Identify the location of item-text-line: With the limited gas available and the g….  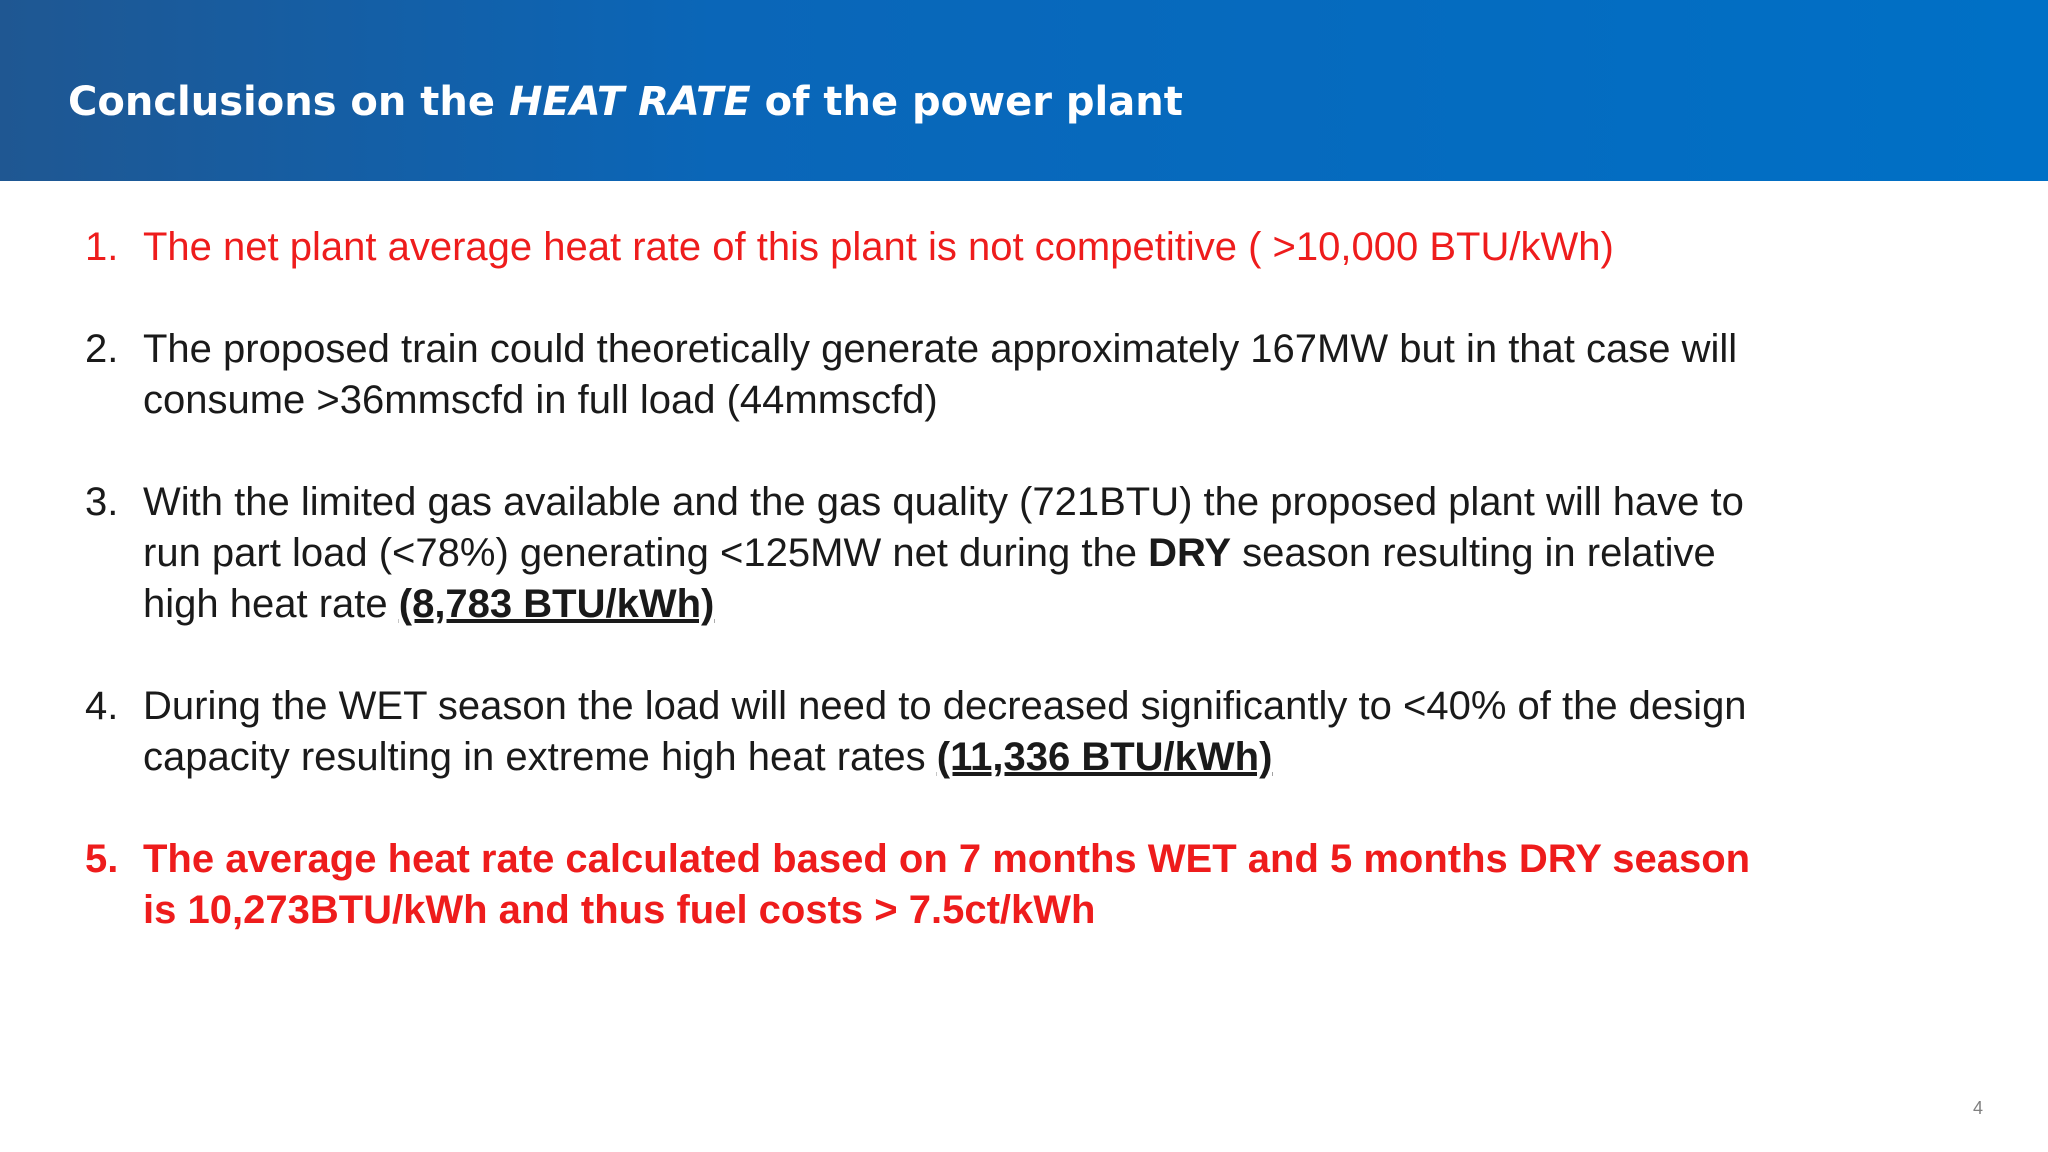
(943, 502).